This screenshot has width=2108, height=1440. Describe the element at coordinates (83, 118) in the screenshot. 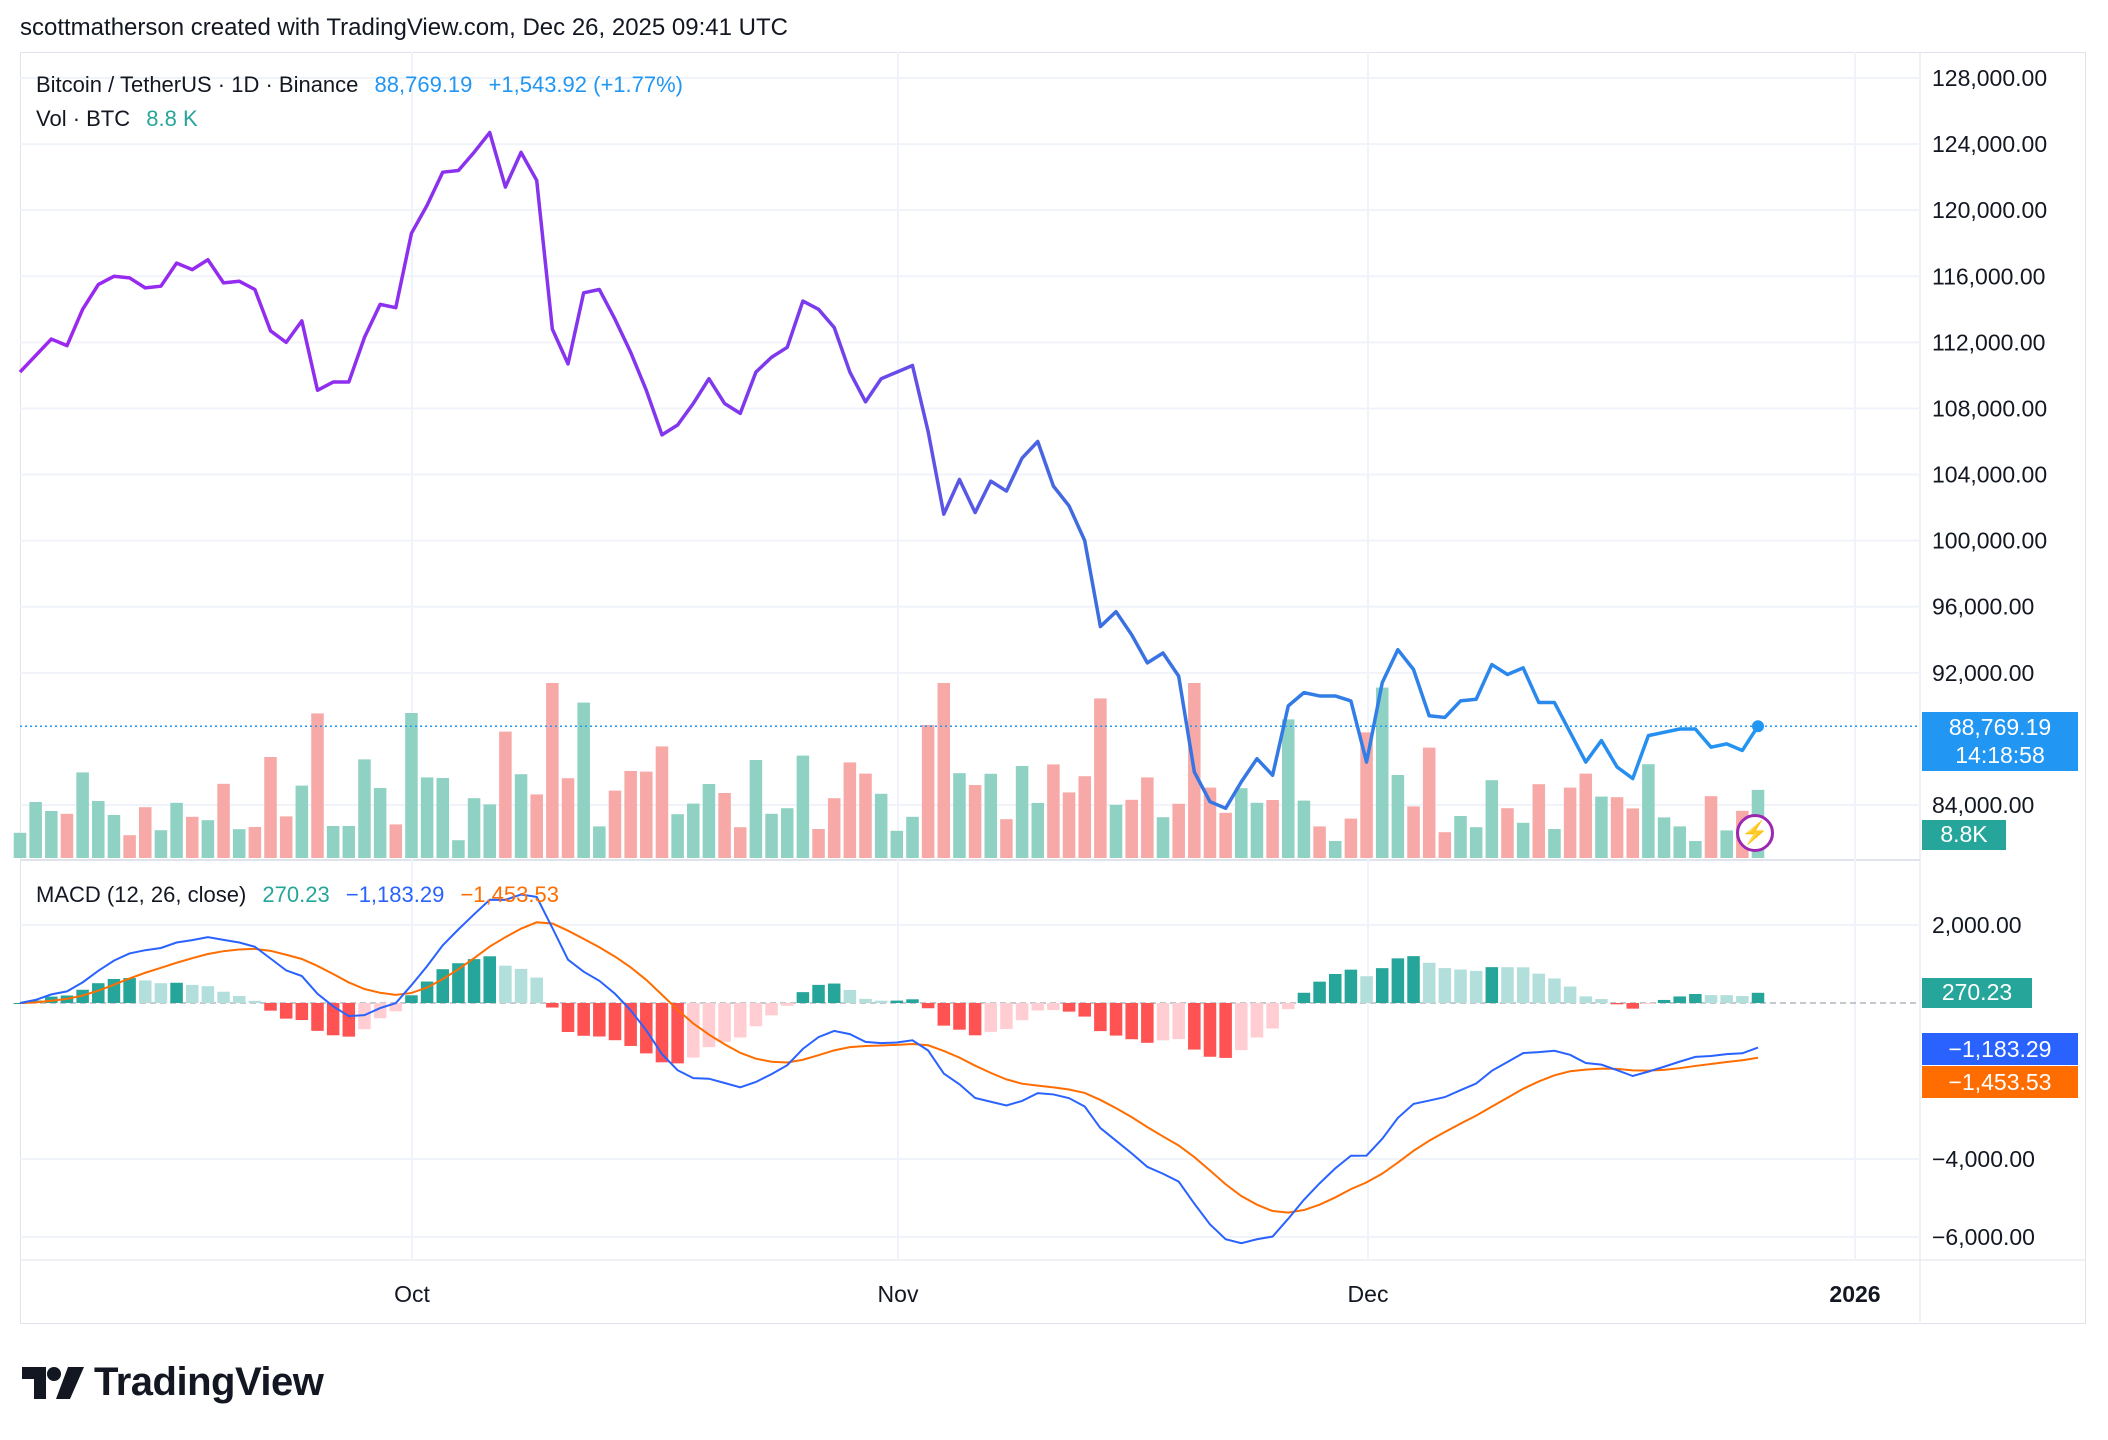

I see `volume-label: Vol · BTC` at that location.